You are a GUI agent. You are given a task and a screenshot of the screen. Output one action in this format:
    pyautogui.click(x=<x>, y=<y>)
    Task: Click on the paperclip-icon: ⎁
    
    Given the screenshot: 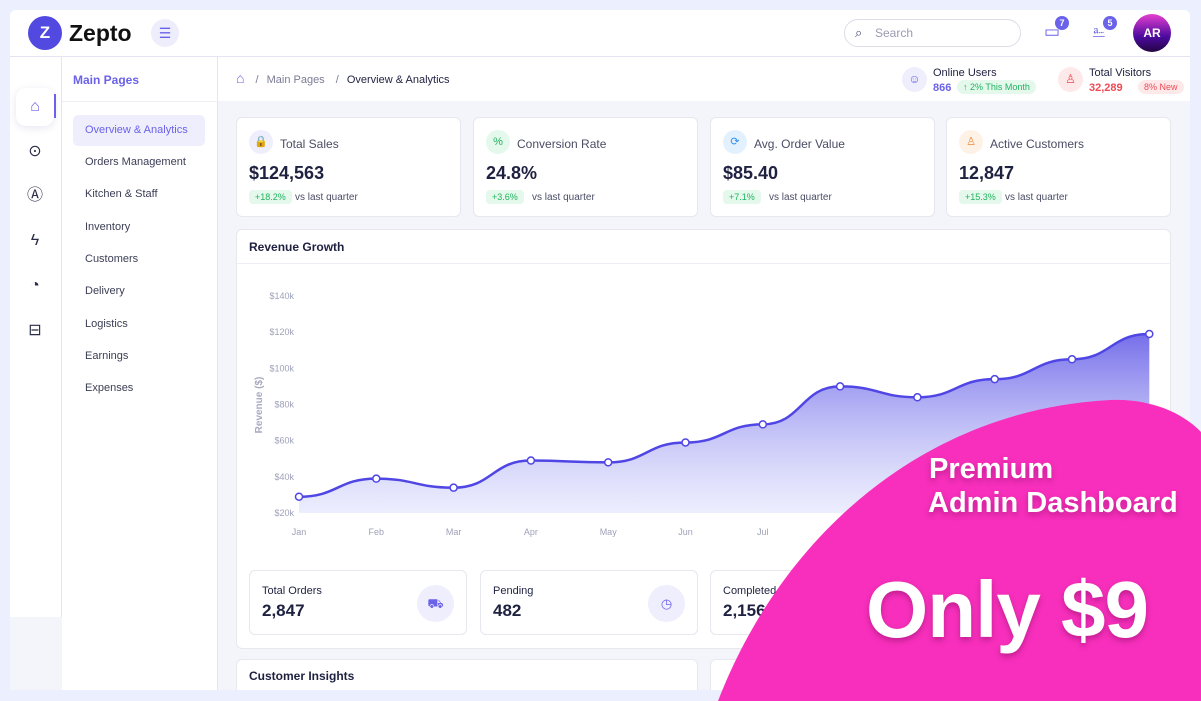 What is the action you would take?
    pyautogui.click(x=1099, y=31)
    